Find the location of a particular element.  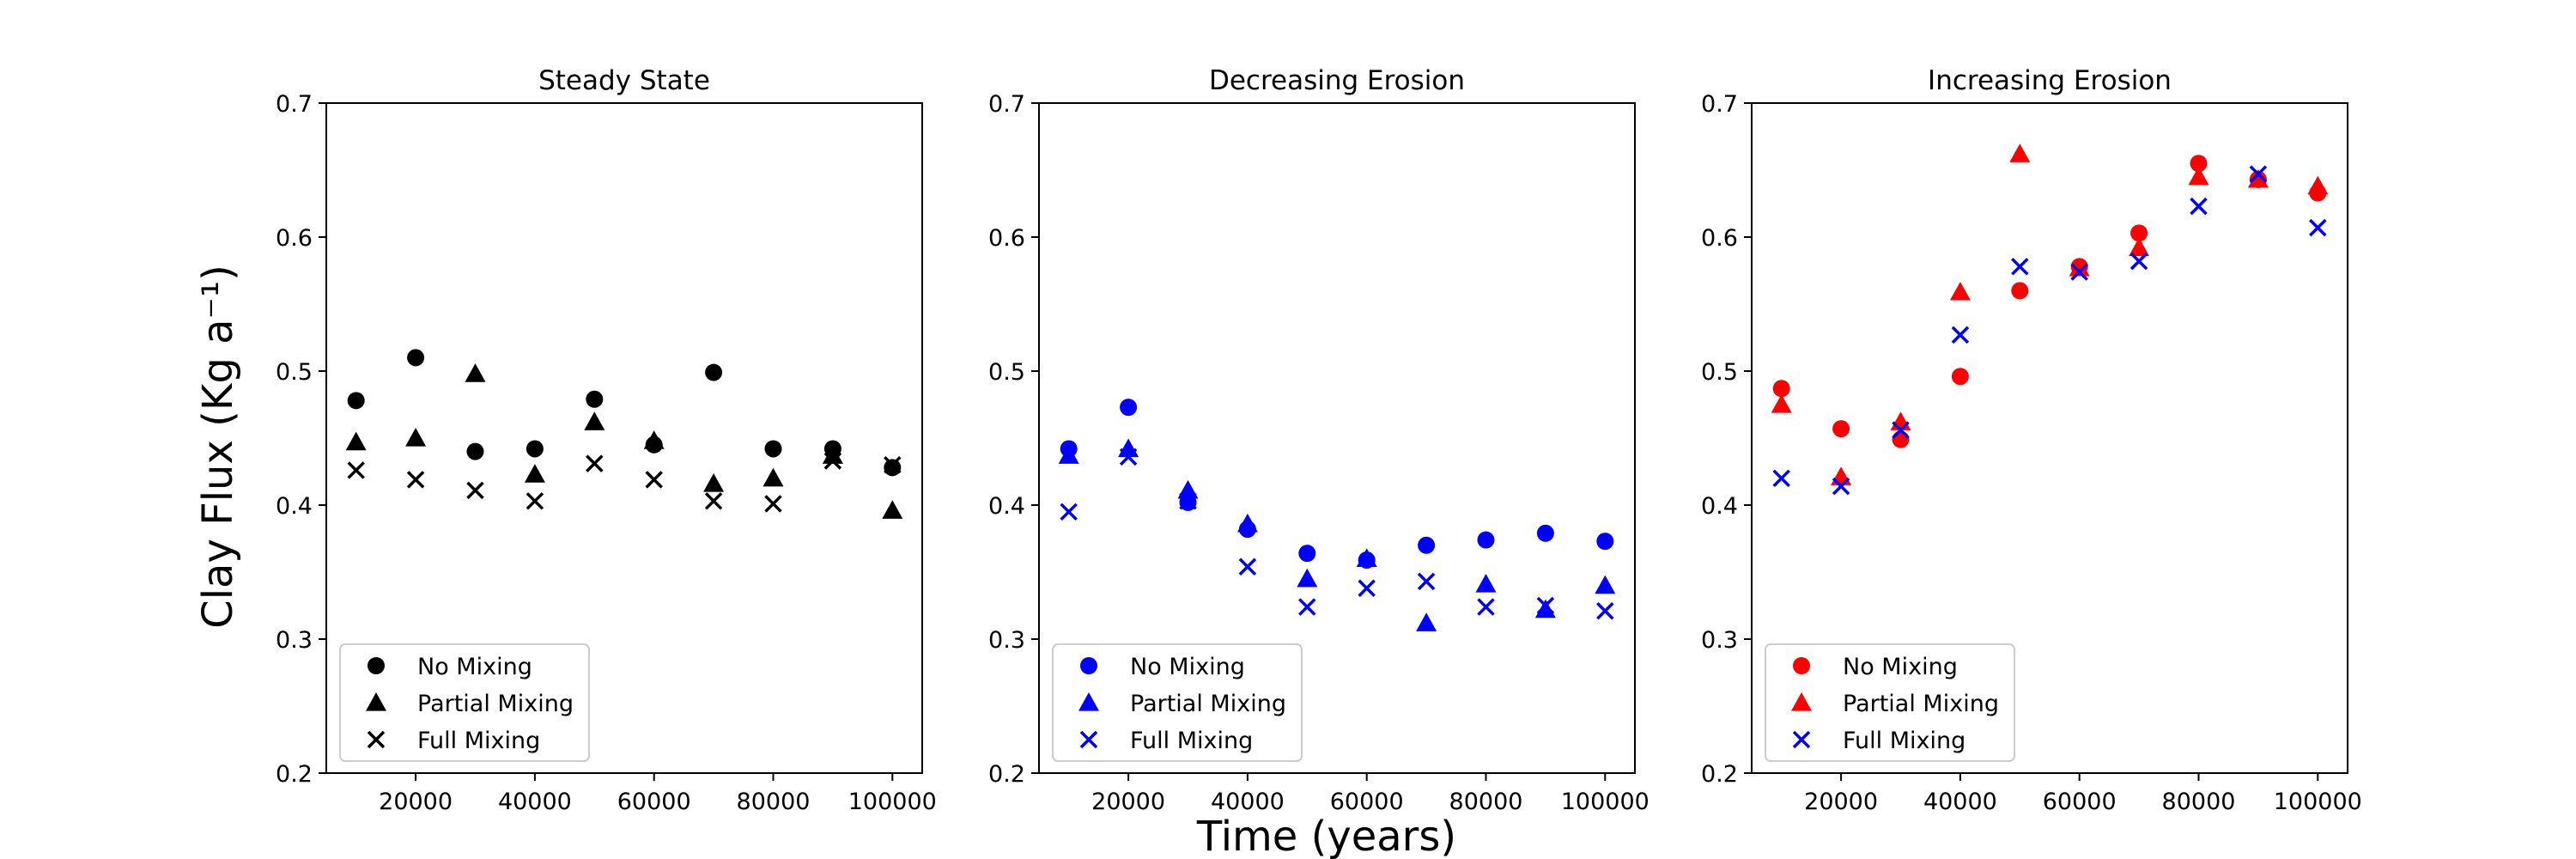

x-tick-label: 40000 is located at coordinates (1248, 802).